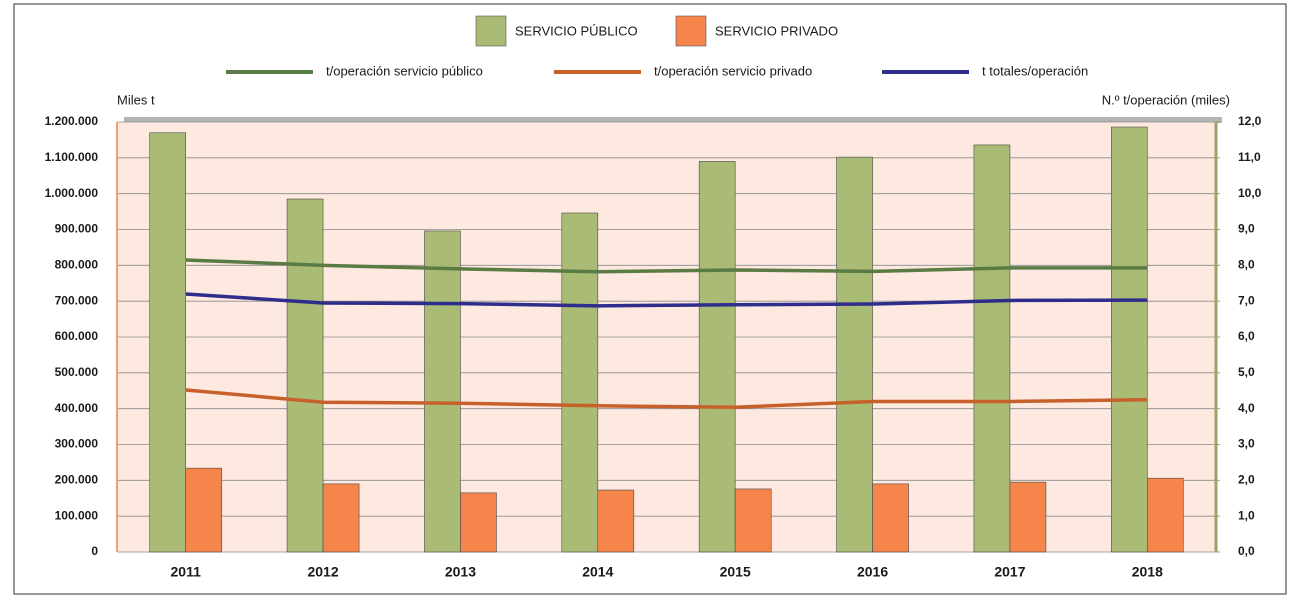 This screenshot has height=600, width=1294. What do you see at coordinates (1250, 121) in the screenshot?
I see `y2-tick-label: 12,0` at bounding box center [1250, 121].